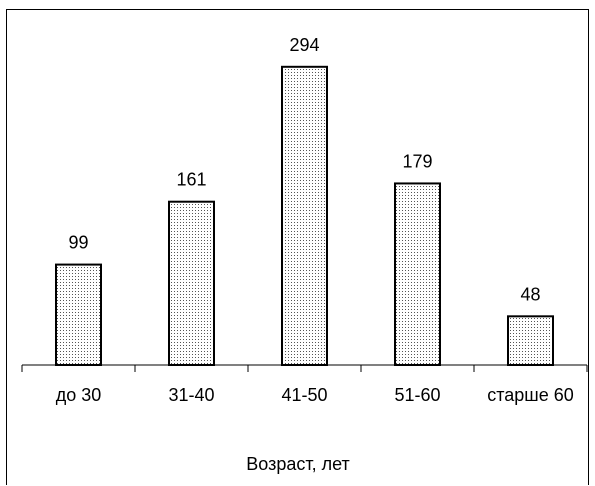 The image size is (595, 486). What do you see at coordinates (78, 243) in the screenshot?
I see `data-label-0: 99` at bounding box center [78, 243].